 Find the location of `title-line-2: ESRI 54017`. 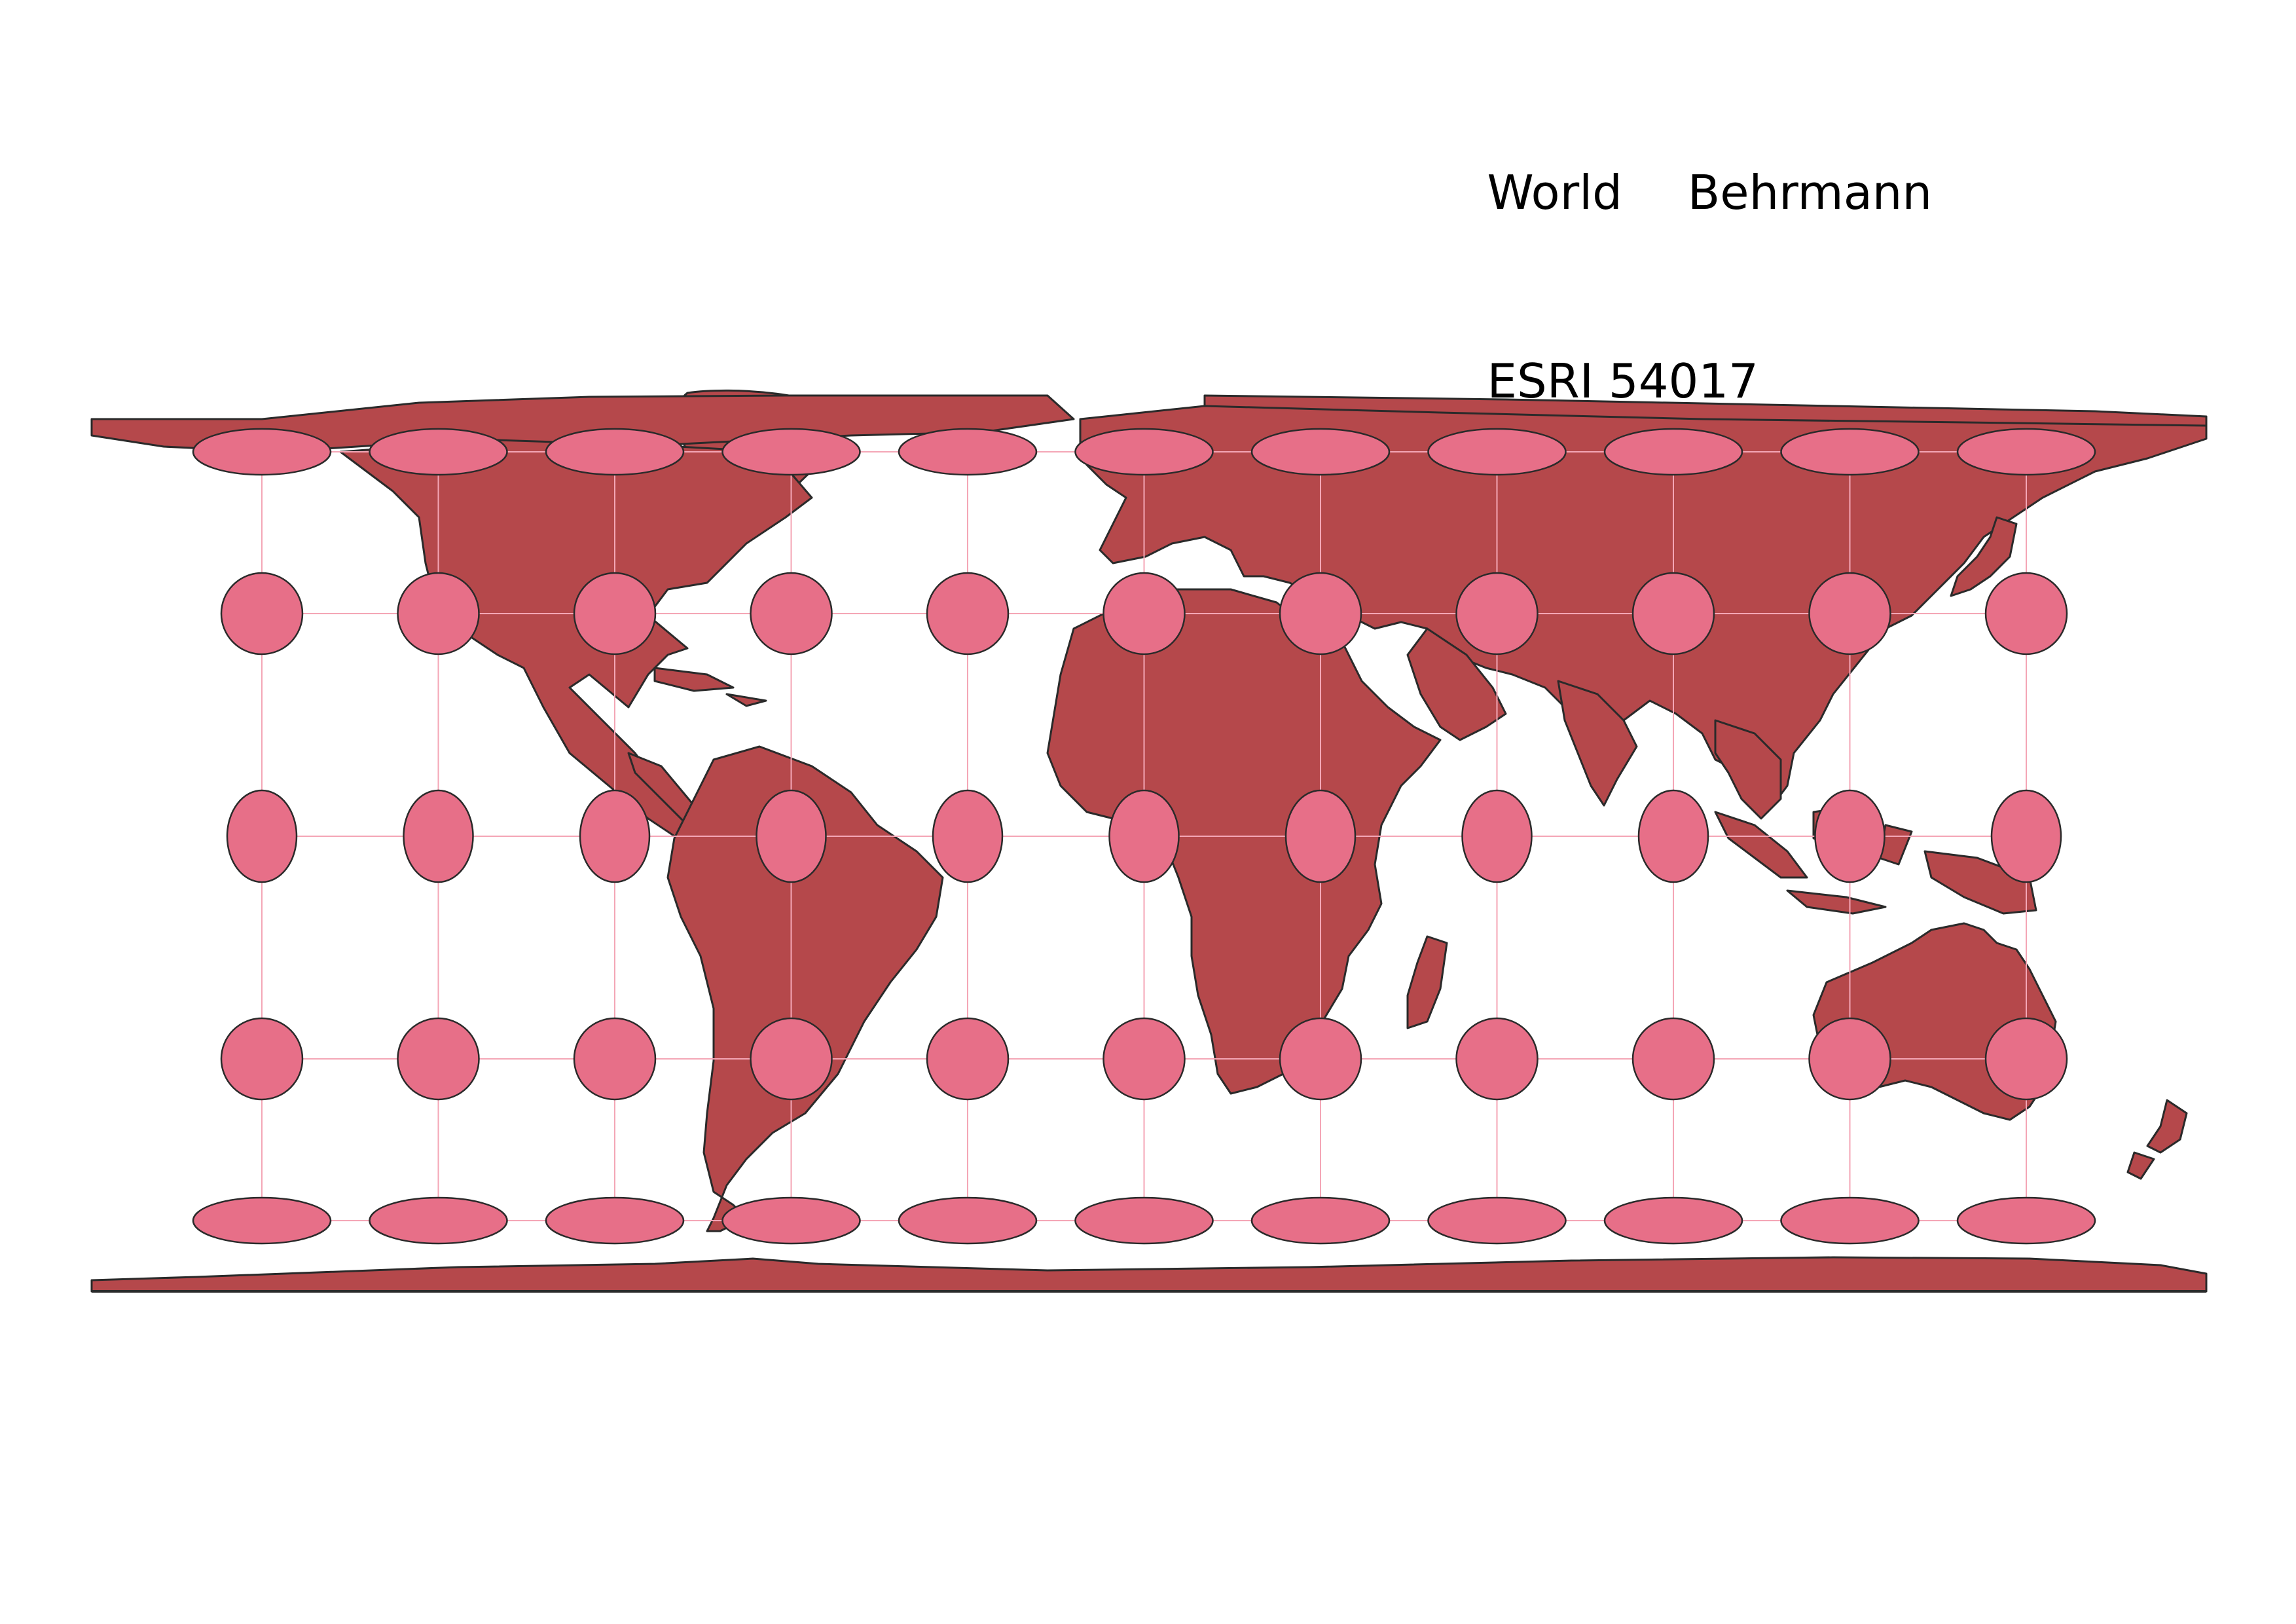

title-line-2: ESRI 54017 is located at coordinates (1679, 381).